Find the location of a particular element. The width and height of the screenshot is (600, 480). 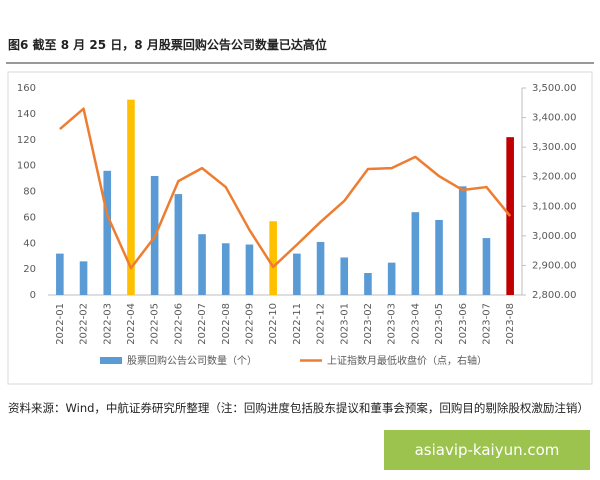

x-tick-label: 2022-12 is located at coordinates (321, 324).